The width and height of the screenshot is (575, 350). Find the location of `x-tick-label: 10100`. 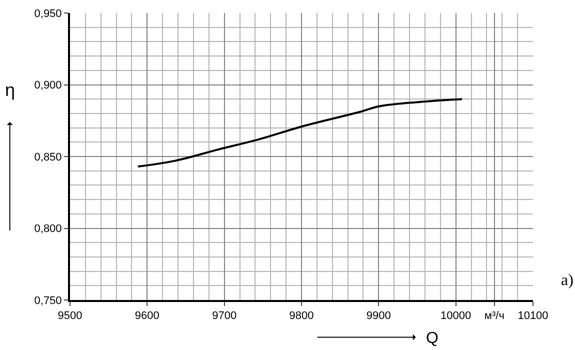

x-tick-label: 10100 is located at coordinates (533, 316).